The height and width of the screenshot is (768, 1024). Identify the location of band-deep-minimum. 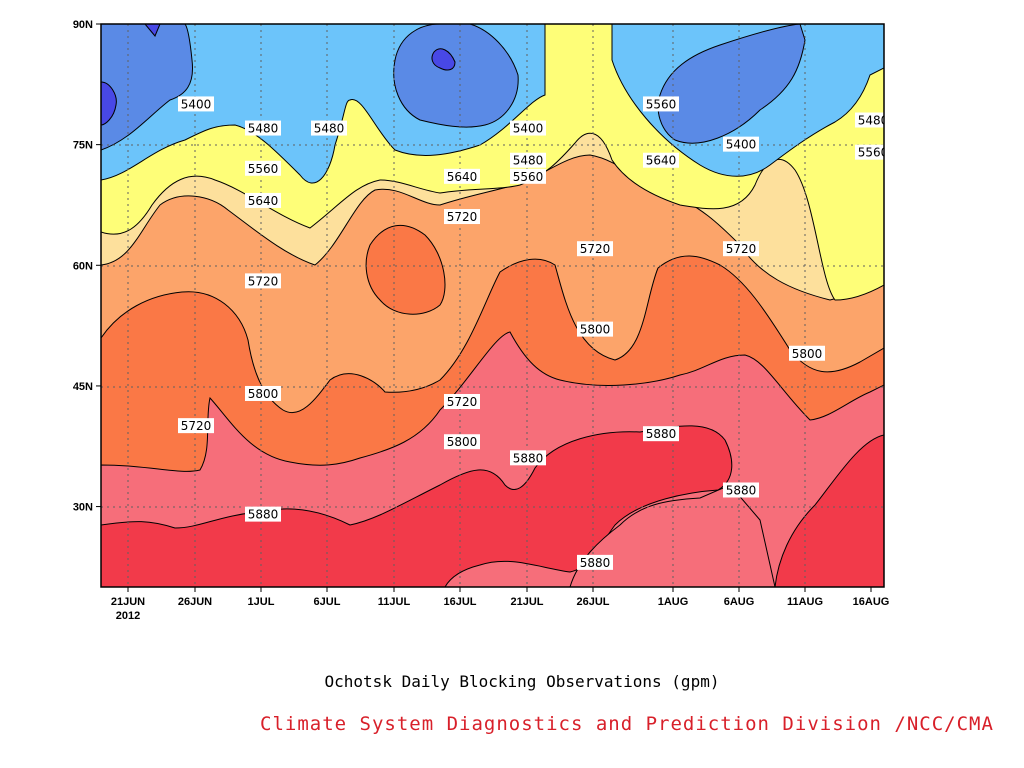
(278, 75).